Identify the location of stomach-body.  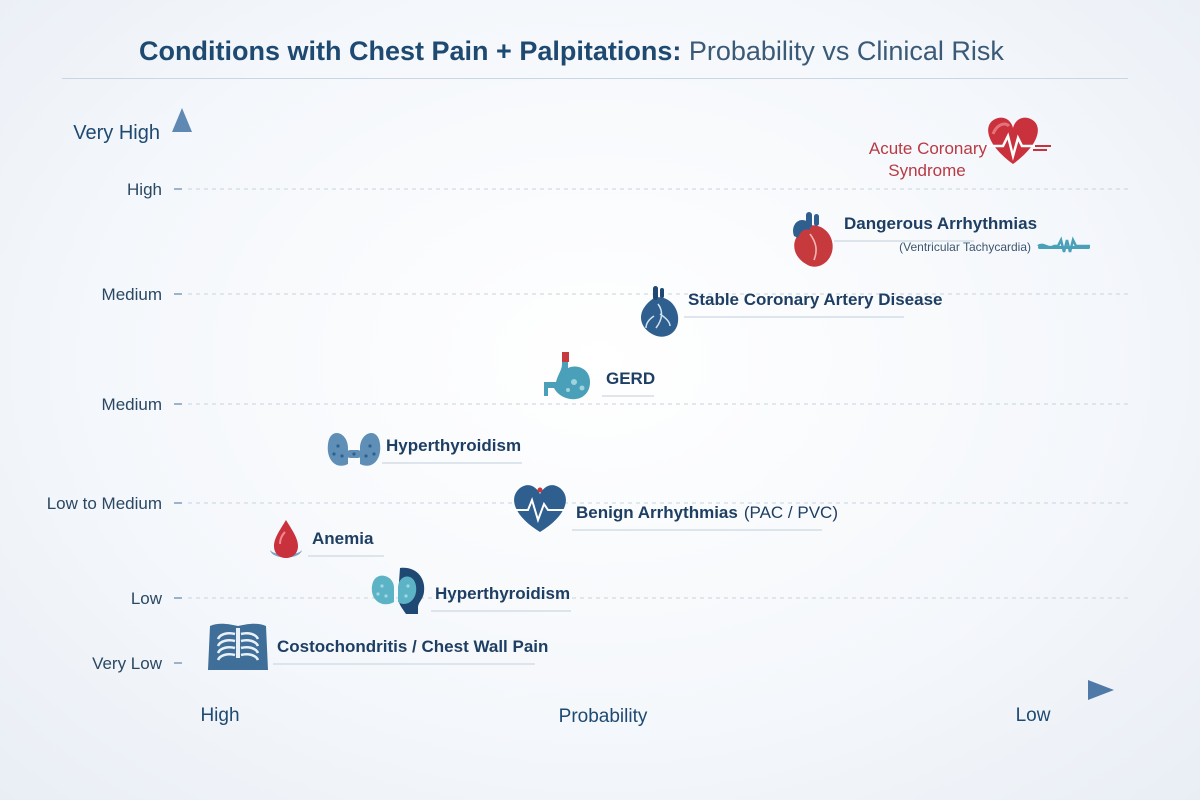
(567, 377).